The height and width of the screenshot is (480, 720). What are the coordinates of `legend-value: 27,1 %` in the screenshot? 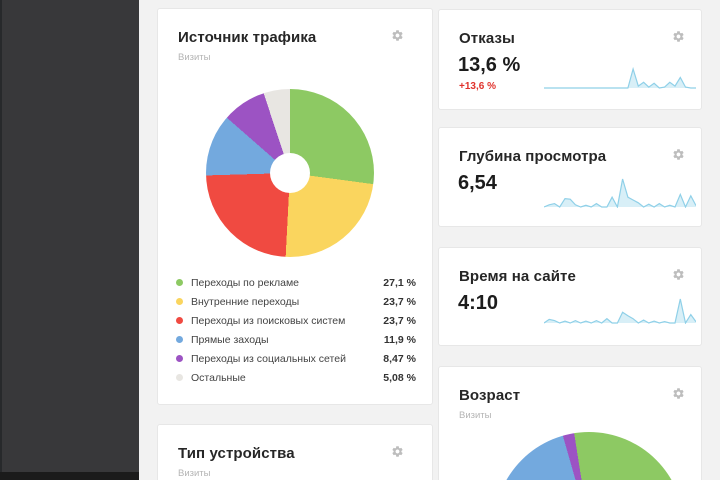 It's located at (399, 282).